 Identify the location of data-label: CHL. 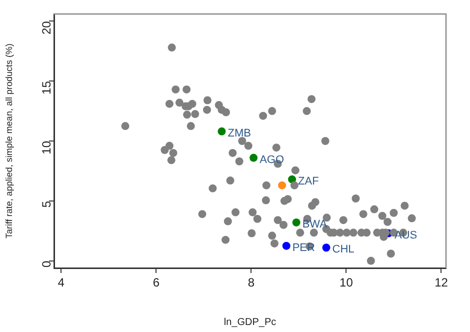
(343, 250).